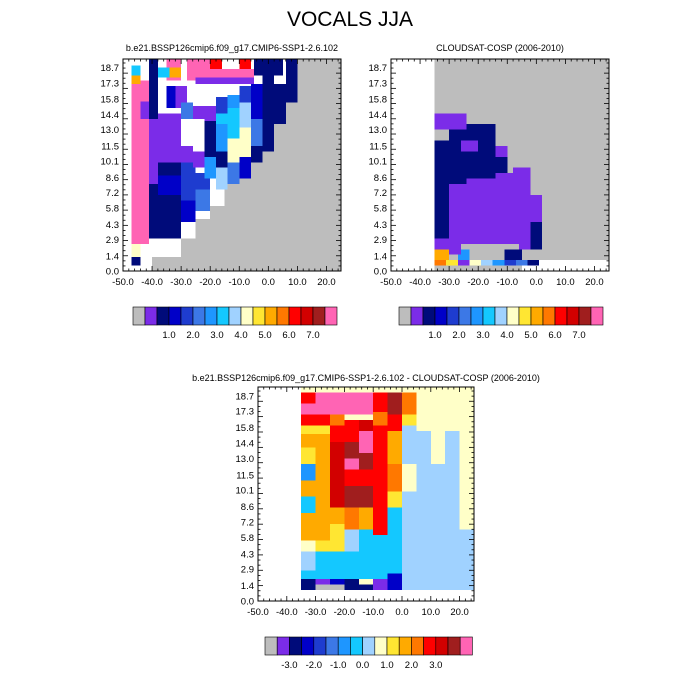 The height and width of the screenshot is (700, 700). I want to click on colorbar-label: -1.0, so click(338, 665).